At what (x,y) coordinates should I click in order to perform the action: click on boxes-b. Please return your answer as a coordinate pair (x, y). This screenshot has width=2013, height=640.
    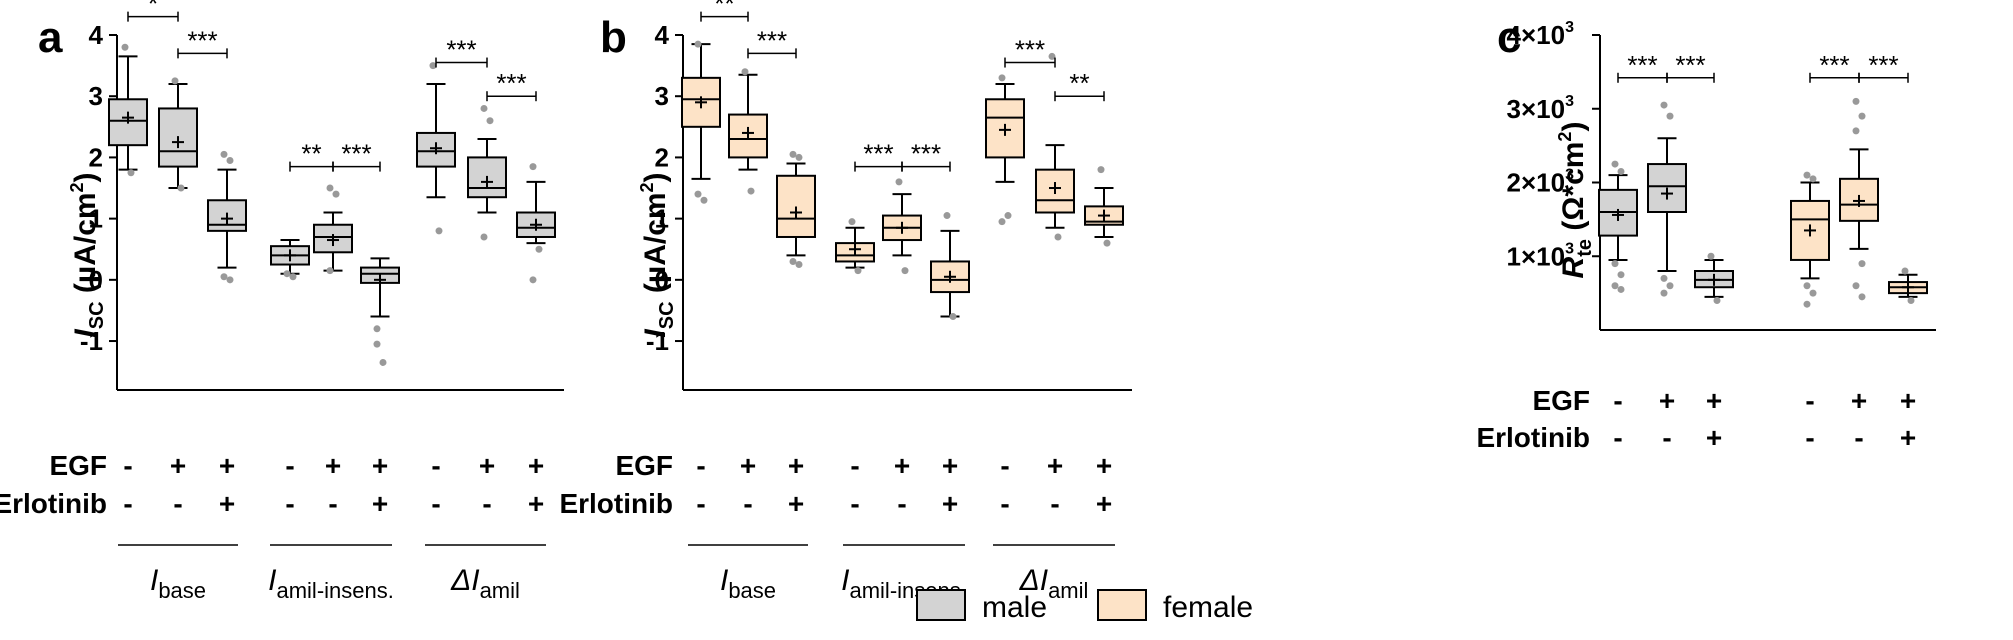
    Looking at the image, I should click on (902, 180).